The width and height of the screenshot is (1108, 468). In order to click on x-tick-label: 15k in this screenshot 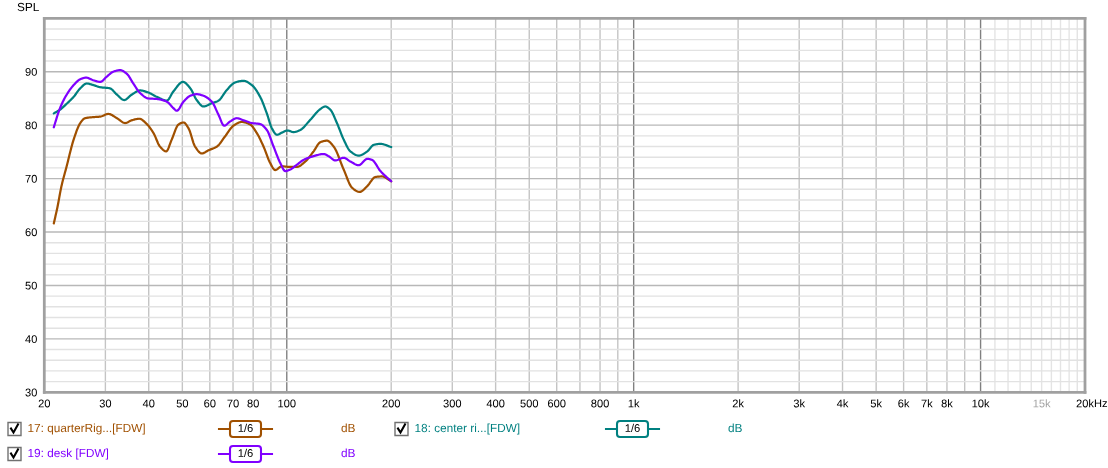, I will do `click(1042, 403)`.